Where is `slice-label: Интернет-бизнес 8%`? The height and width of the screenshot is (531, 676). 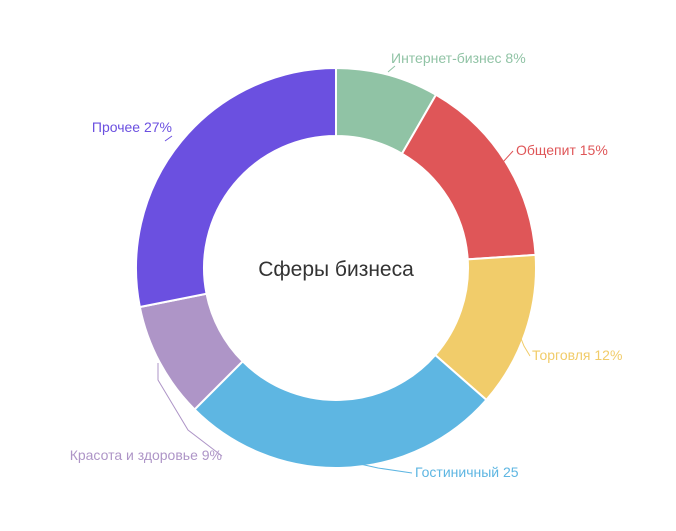 slice-label: Интернет-бизнес 8% is located at coordinates (458, 58).